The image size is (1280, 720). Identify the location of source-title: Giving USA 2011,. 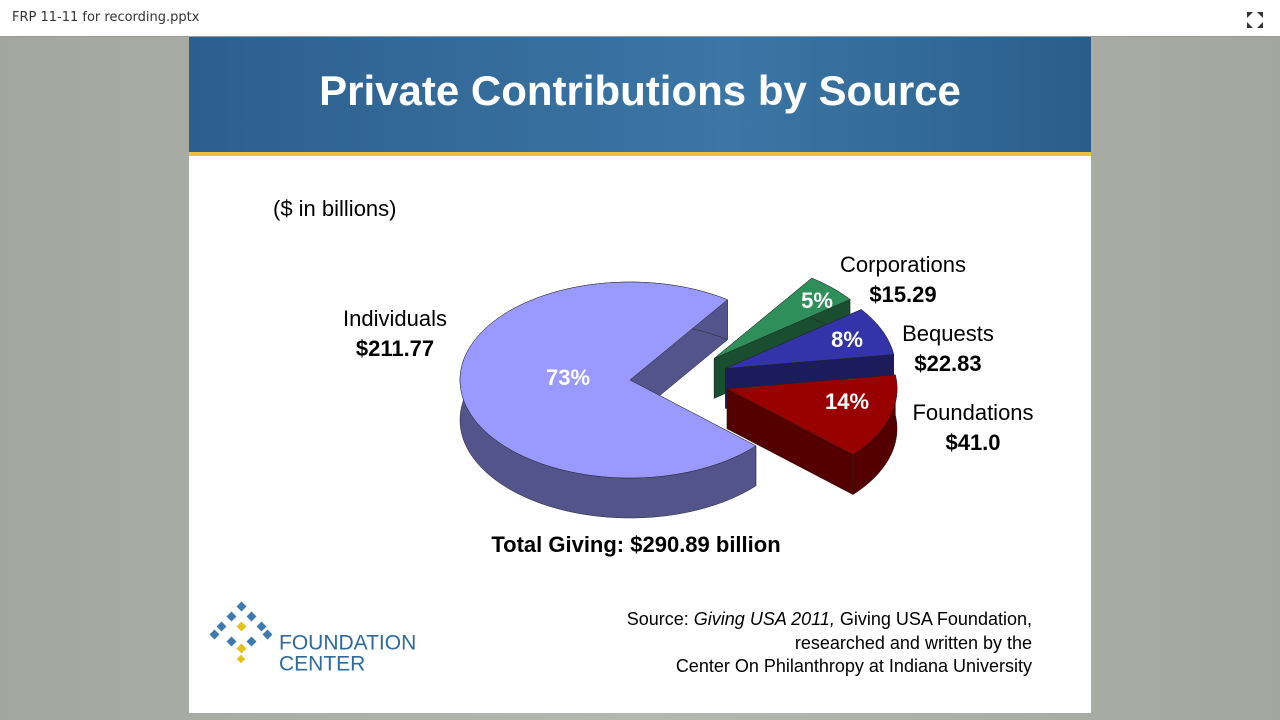
(764, 619).